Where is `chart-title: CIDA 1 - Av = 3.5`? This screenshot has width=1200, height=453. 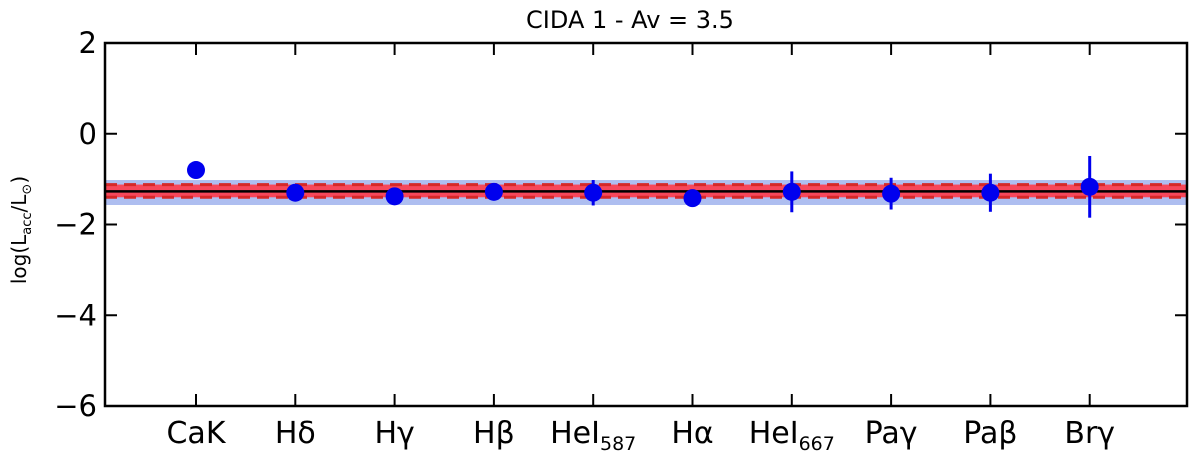 chart-title: CIDA 1 - Av = 3.5 is located at coordinates (630, 20).